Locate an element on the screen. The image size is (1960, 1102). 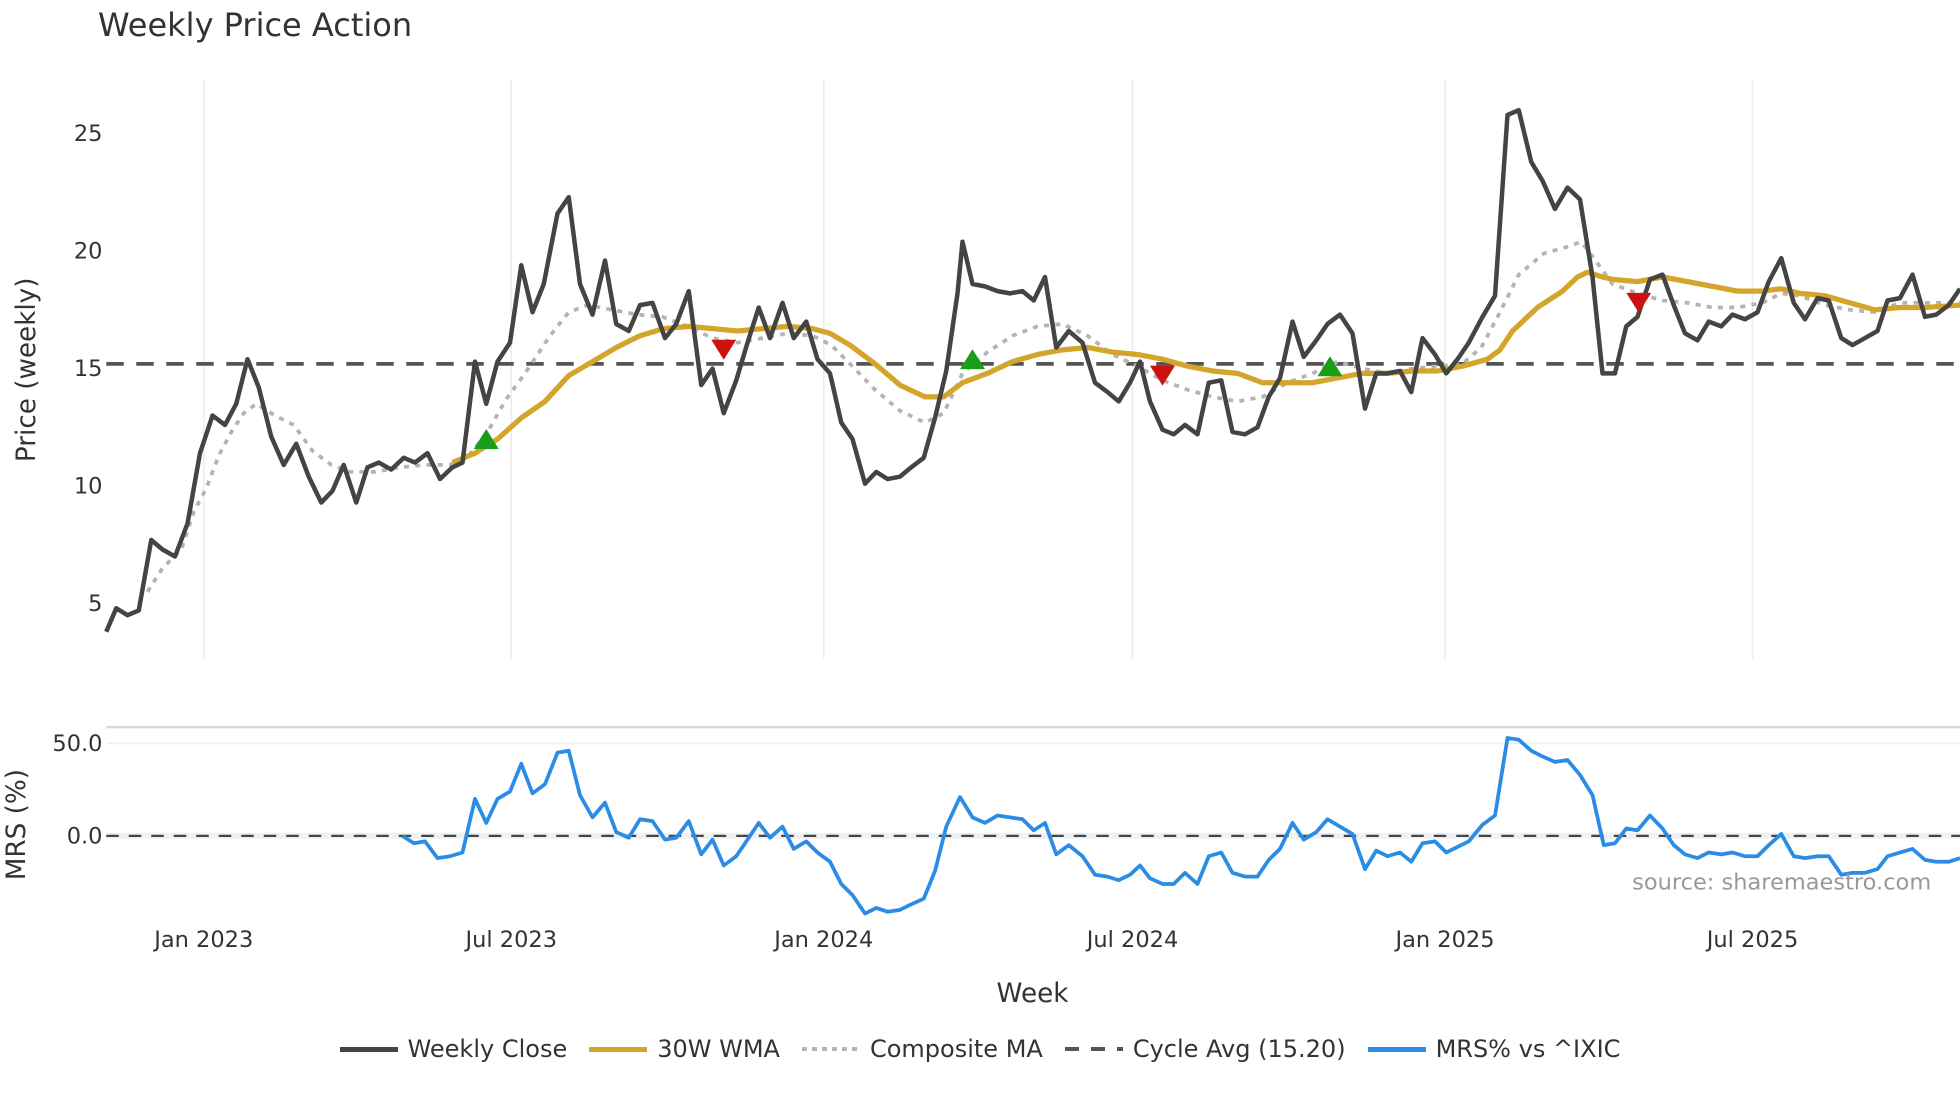
mrs-y-tick-label: 0.0 is located at coordinates (85, 836).